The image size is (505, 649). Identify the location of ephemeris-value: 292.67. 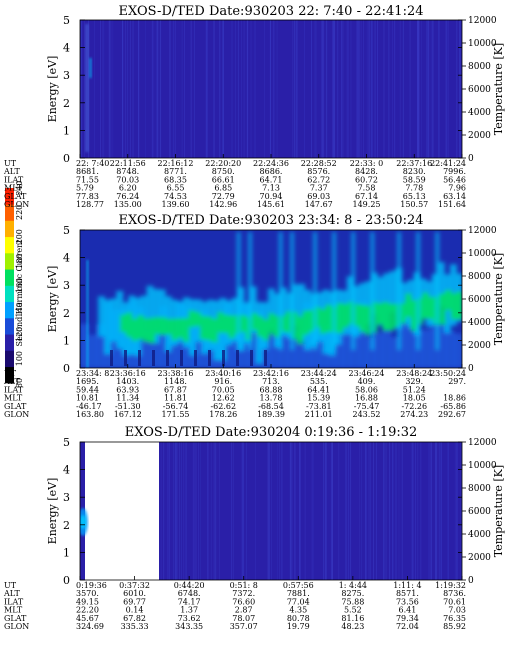
(452, 414).